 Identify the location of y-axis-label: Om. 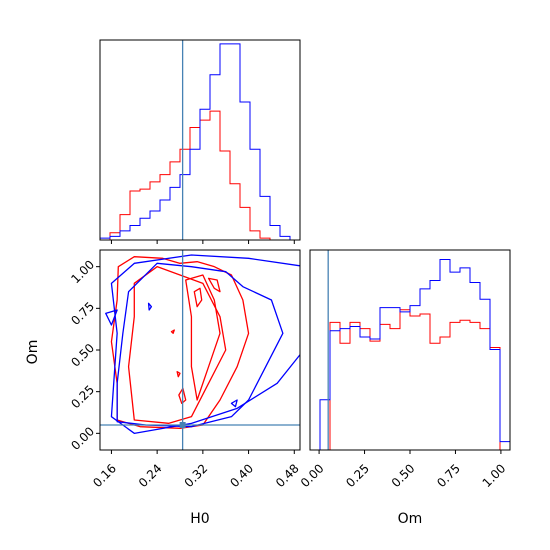
(33, 352).